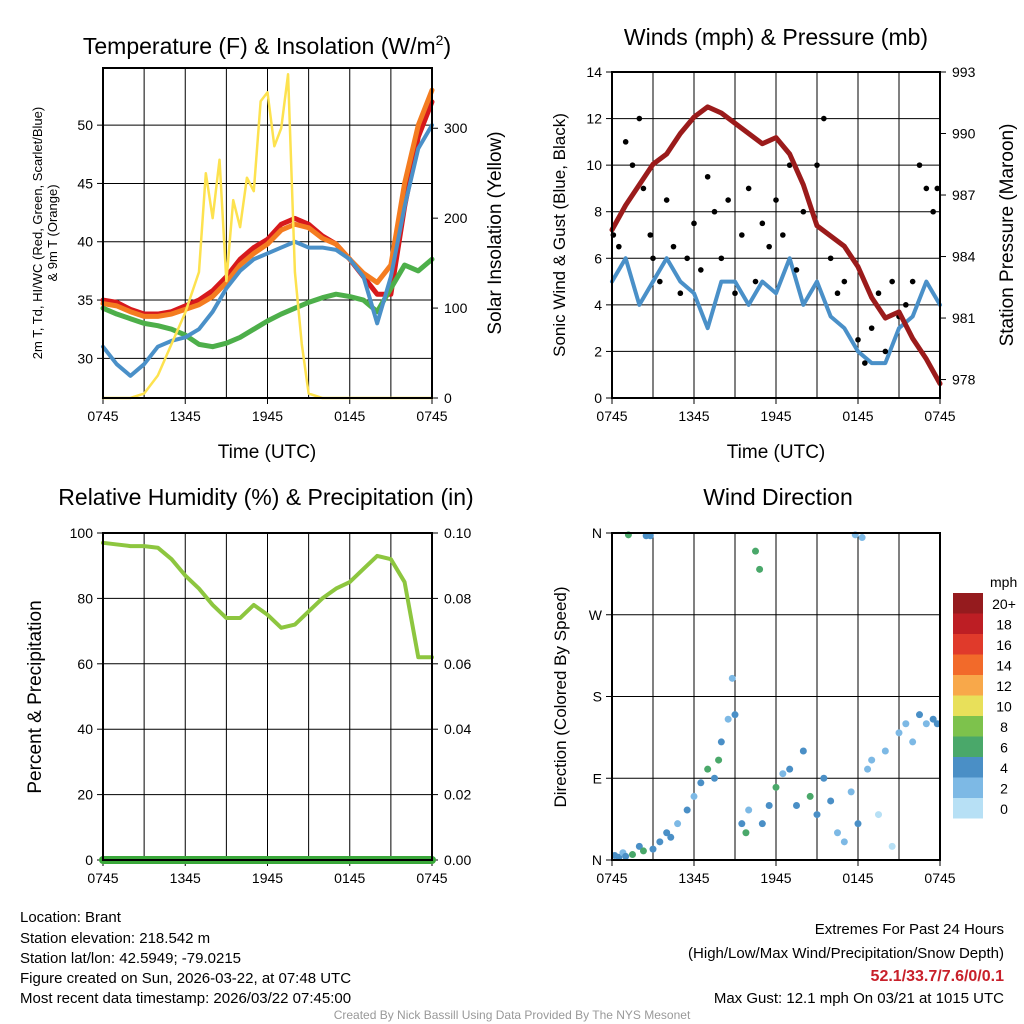 Image resolution: width=1024 pixels, height=1024 pixels. I want to click on temperature-xlabel: Time (UTC), so click(267, 452).